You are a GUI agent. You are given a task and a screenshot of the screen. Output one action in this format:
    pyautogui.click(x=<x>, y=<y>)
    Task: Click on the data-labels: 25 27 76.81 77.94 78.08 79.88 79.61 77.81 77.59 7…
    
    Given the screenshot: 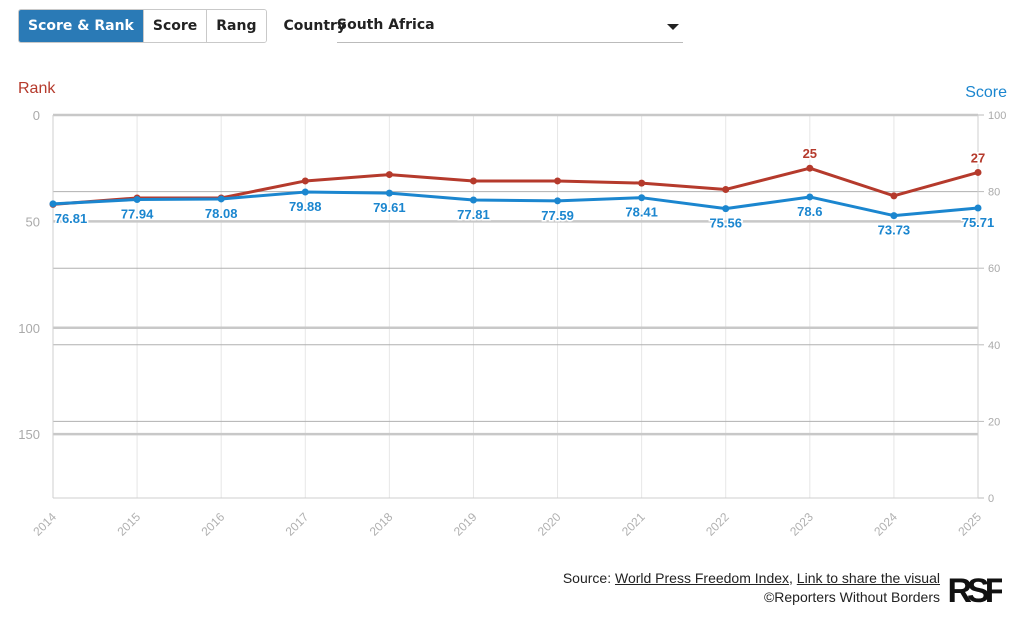 What is the action you would take?
    pyautogui.click(x=524, y=192)
    